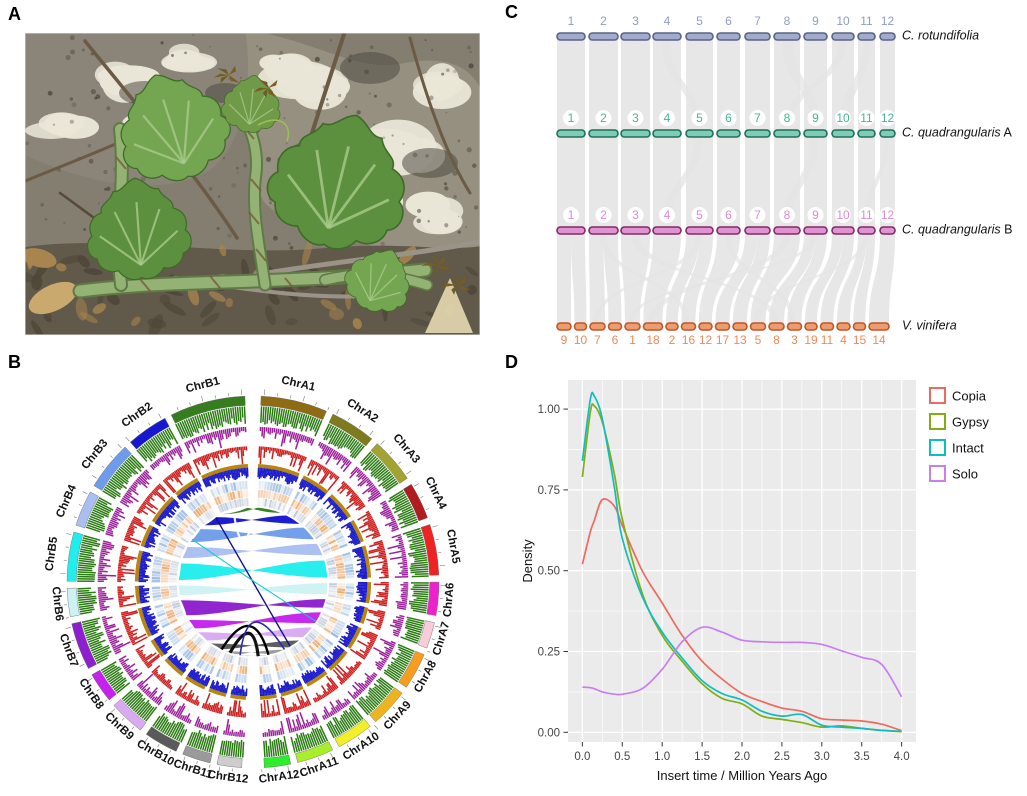 This screenshot has width=1027, height=796. I want to click on chromosome-label: ChrB12, so click(228, 777).